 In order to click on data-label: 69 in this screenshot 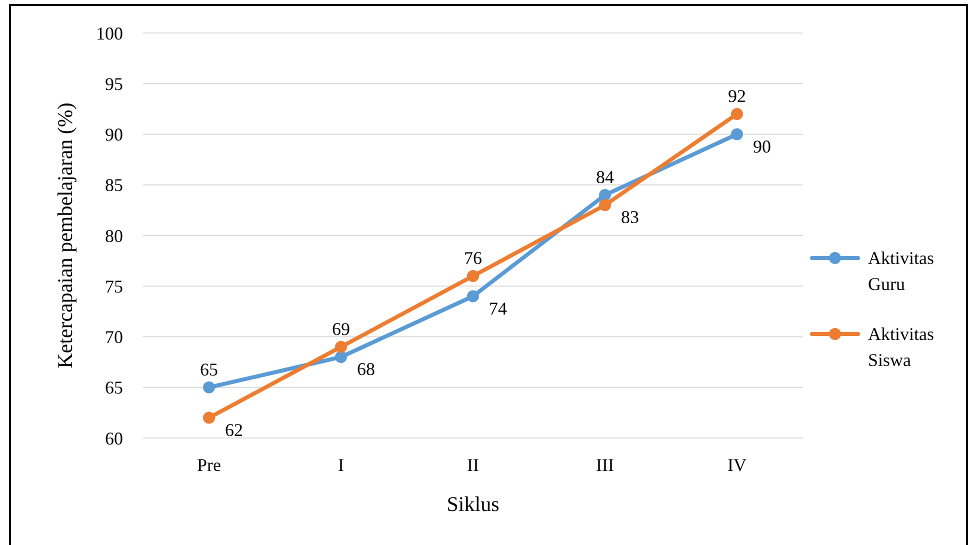, I will do `click(341, 328)`.